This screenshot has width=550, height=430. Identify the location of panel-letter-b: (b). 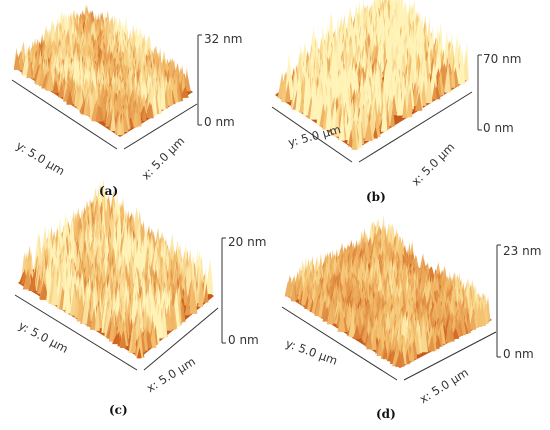
(376, 197).